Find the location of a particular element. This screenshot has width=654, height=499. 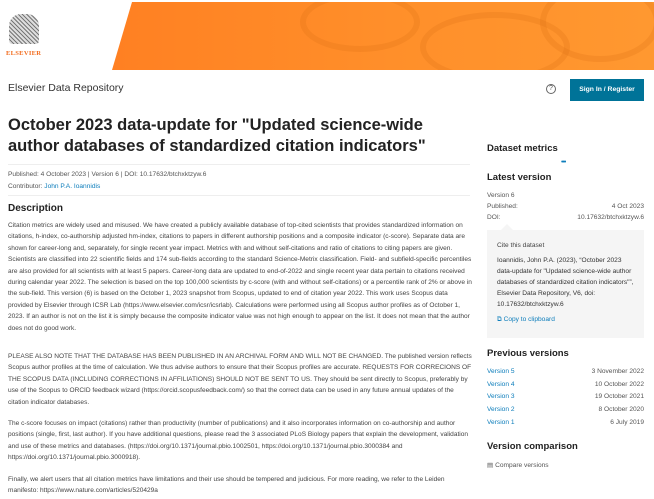

version-date: 8 October 2020 is located at coordinates (621, 410).